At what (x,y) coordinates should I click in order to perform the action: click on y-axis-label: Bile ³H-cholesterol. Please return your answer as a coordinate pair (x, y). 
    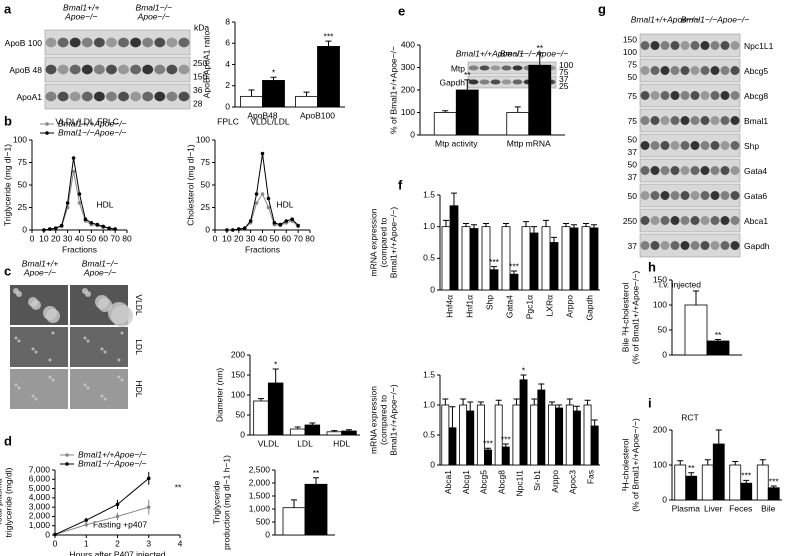
    Looking at the image, I should click on (625, 318).